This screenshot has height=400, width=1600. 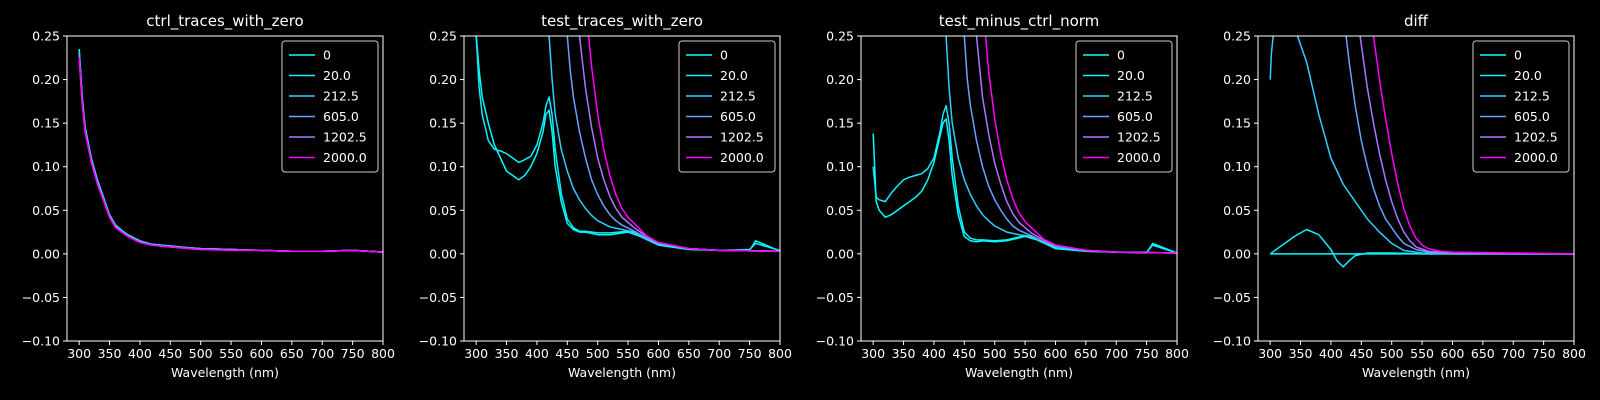 I want to click on series-line-20.0, so click(x=1024, y=179).